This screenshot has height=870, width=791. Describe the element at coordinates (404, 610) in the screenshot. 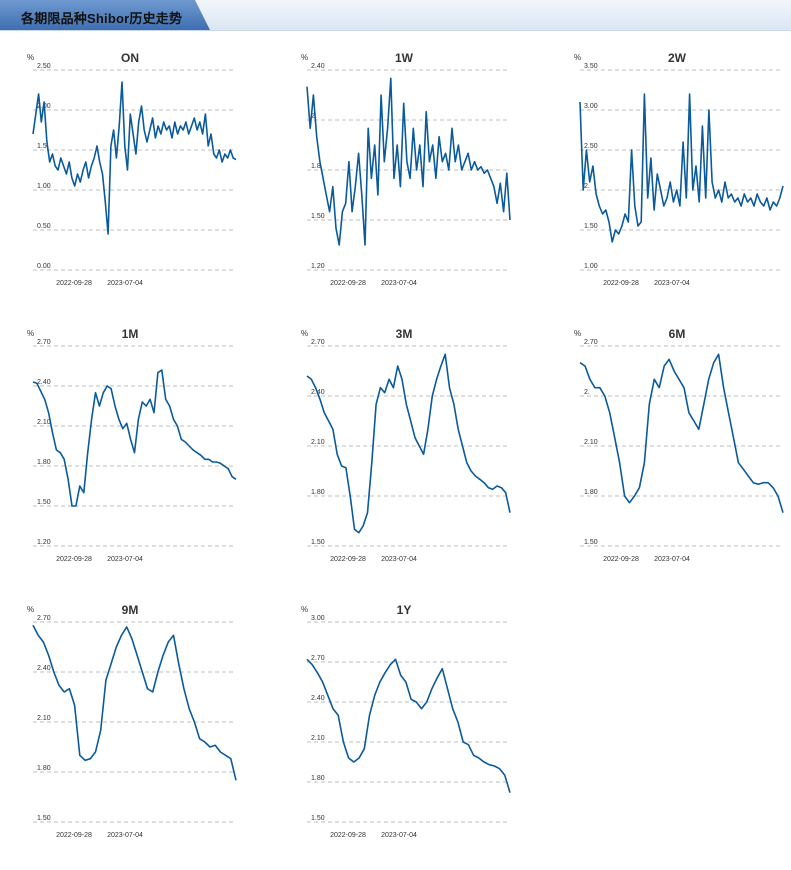

I see `chart-title: 1Y` at that location.